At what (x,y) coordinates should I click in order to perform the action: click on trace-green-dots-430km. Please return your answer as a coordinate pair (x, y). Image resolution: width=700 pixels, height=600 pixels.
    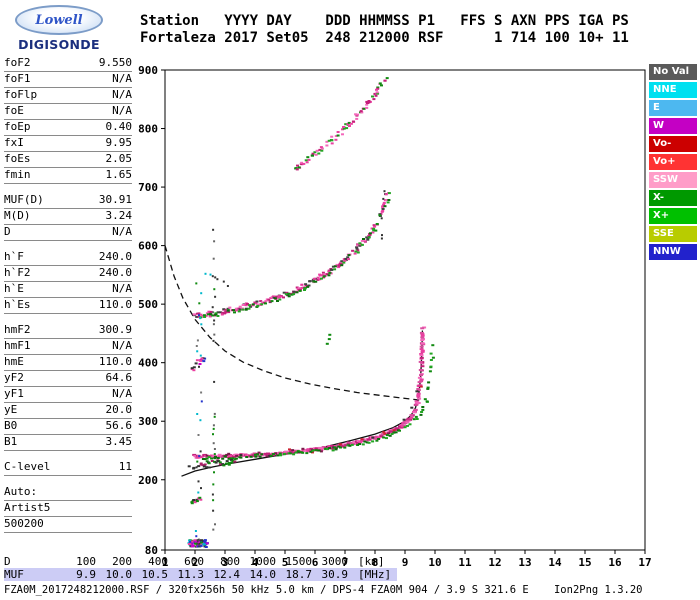
    Looking at the image, I should click on (328, 339).